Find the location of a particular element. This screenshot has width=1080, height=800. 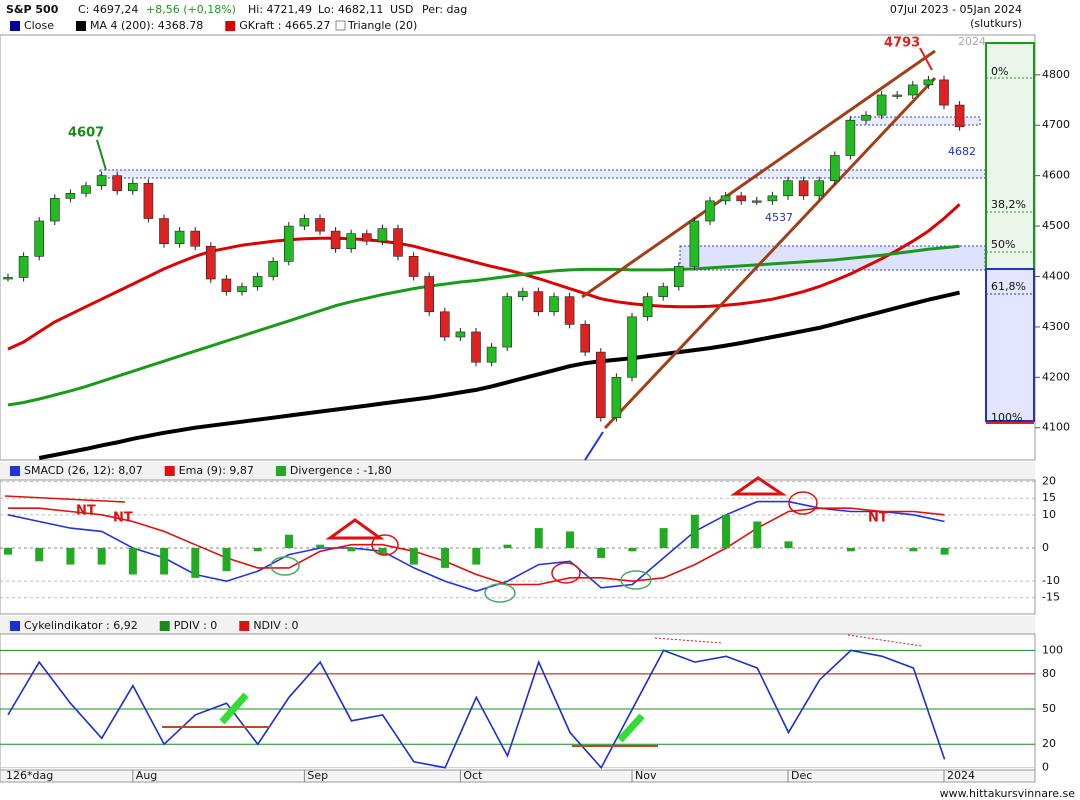

range: 07Jul 2023 - 05Jan 2024 is located at coordinates (956, 9).